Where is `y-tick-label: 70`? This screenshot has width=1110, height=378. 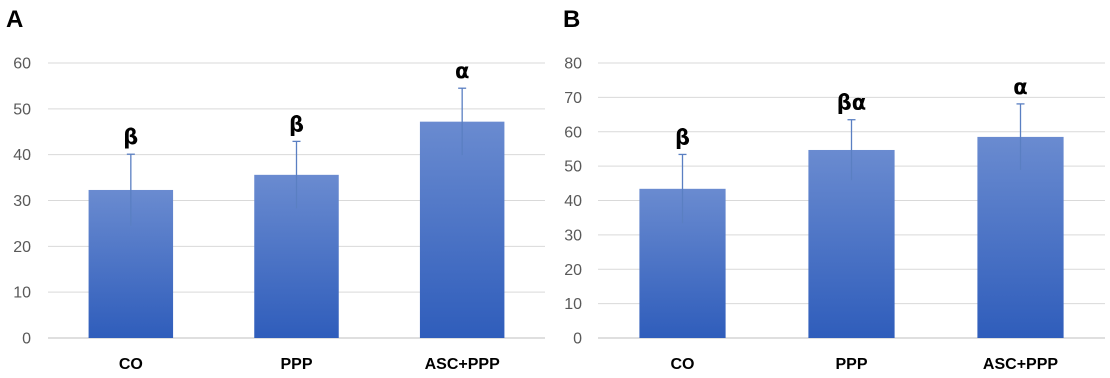 y-tick-label: 70 is located at coordinates (573, 98).